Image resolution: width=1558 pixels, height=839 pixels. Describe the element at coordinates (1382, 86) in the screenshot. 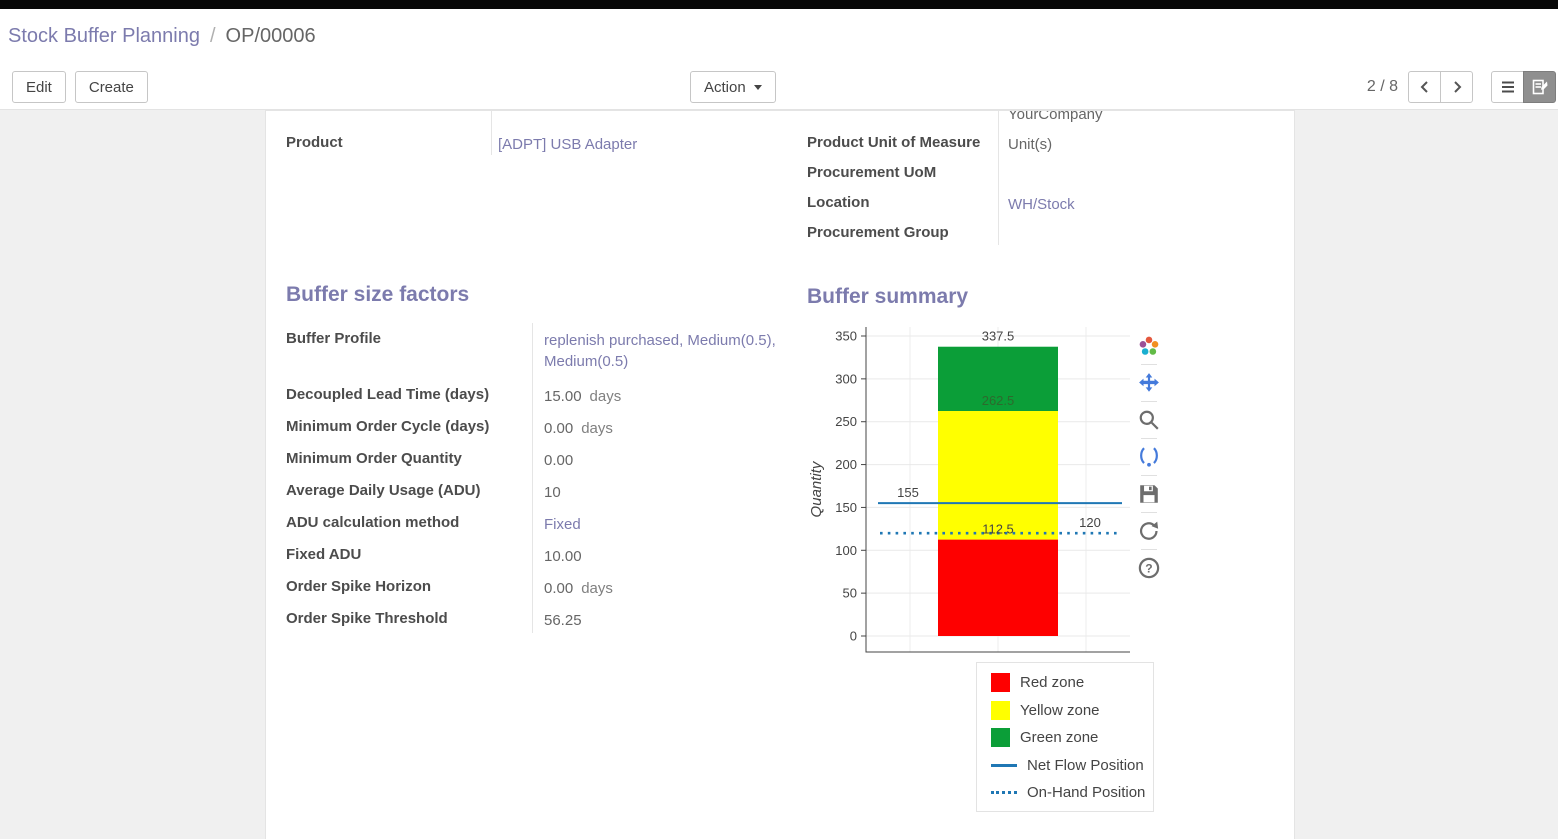

I see `pager-counter: 2 / 8` at that location.